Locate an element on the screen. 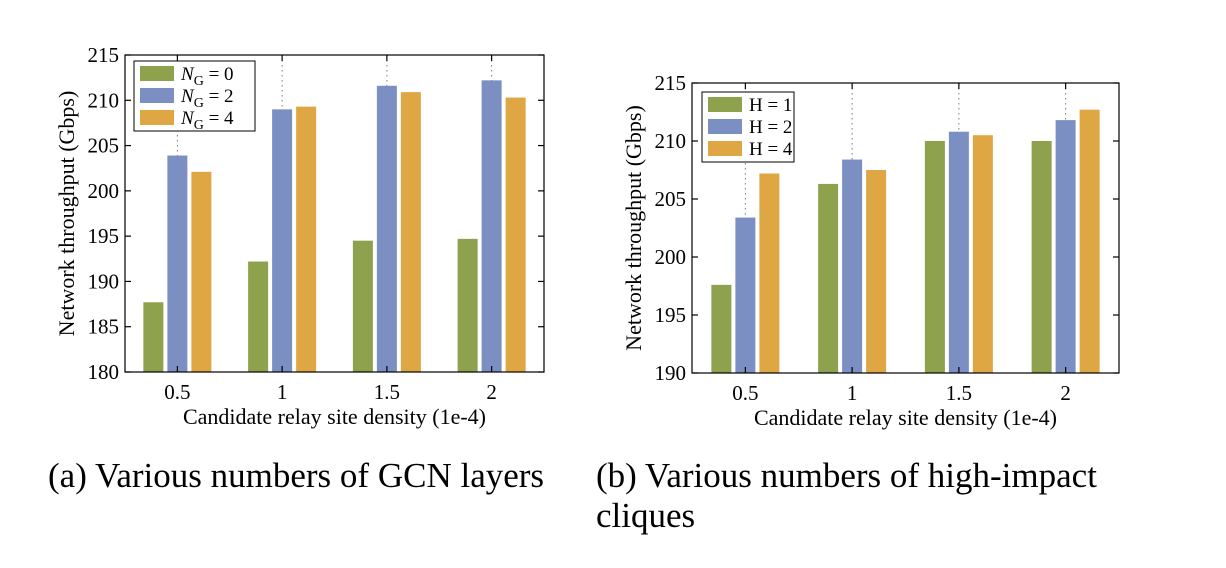 Image resolution: width=1226 pixels, height=568 pixels. legend: NG = 0NG = 2NG = 4 is located at coordinates (194, 96).